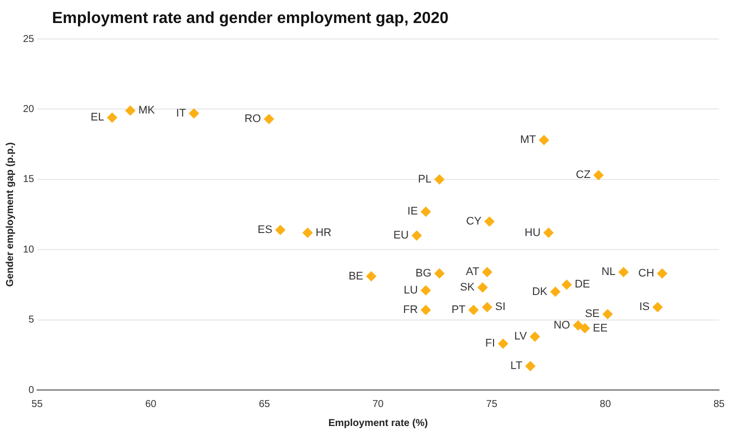 The height and width of the screenshot is (433, 729). I want to click on series-label: DE, so click(582, 284).